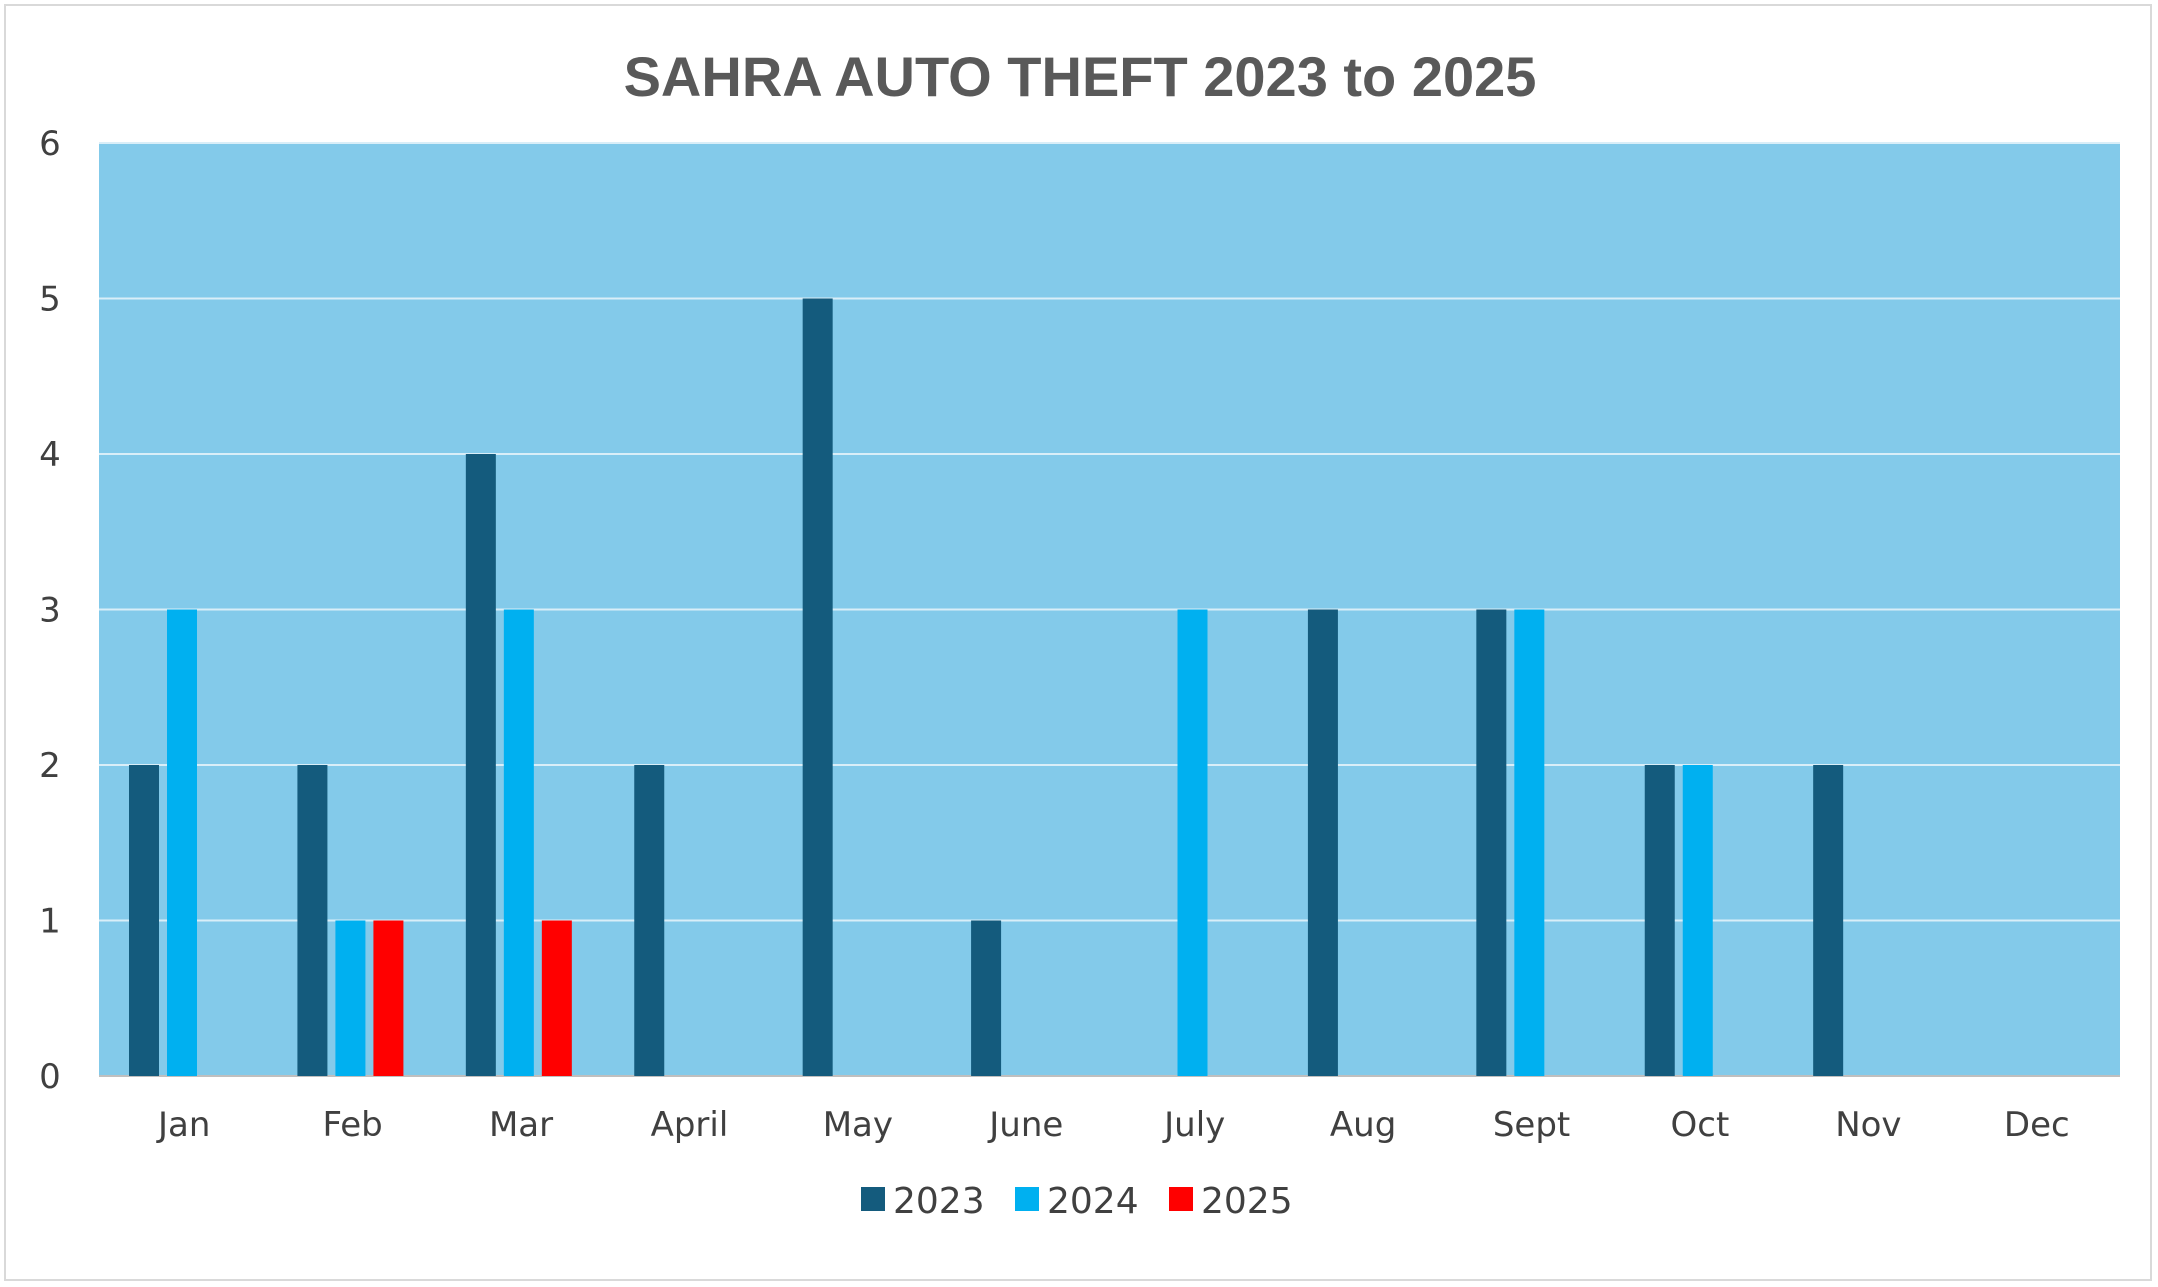  I want to click on x-tick-label: Nov, so click(1868, 1125).